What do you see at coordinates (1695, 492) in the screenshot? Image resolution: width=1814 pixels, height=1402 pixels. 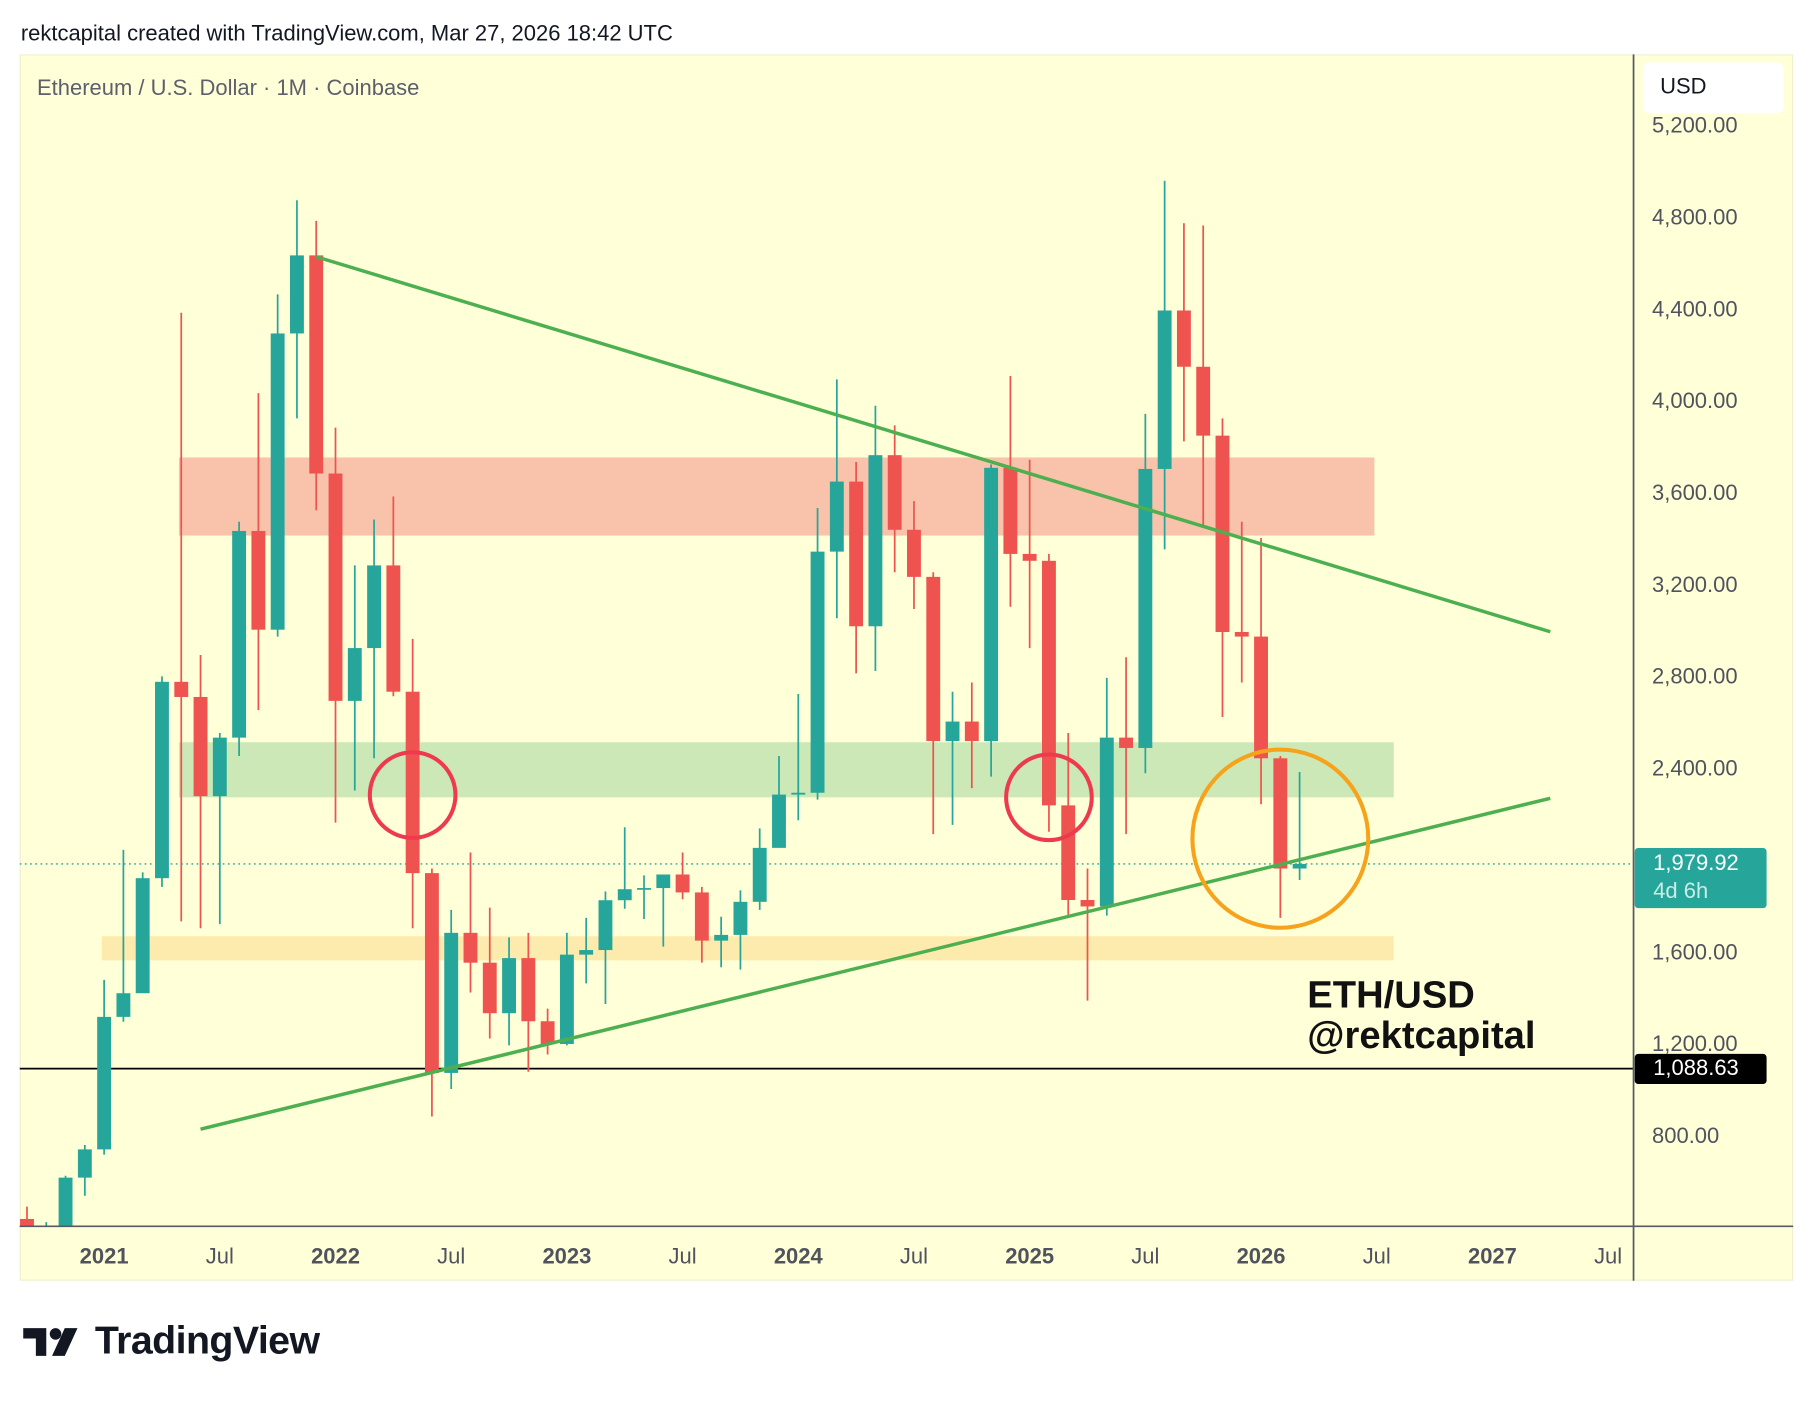 I see `price-tick-label: 3,600.00` at bounding box center [1695, 492].